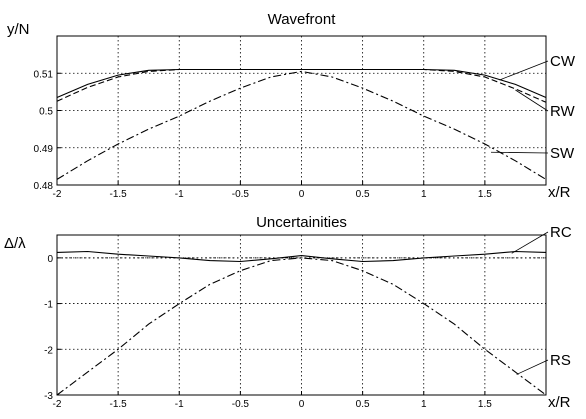 The height and width of the screenshot is (419, 586). What do you see at coordinates (302, 19) in the screenshot?
I see `chart-title: Wavefront` at bounding box center [302, 19].